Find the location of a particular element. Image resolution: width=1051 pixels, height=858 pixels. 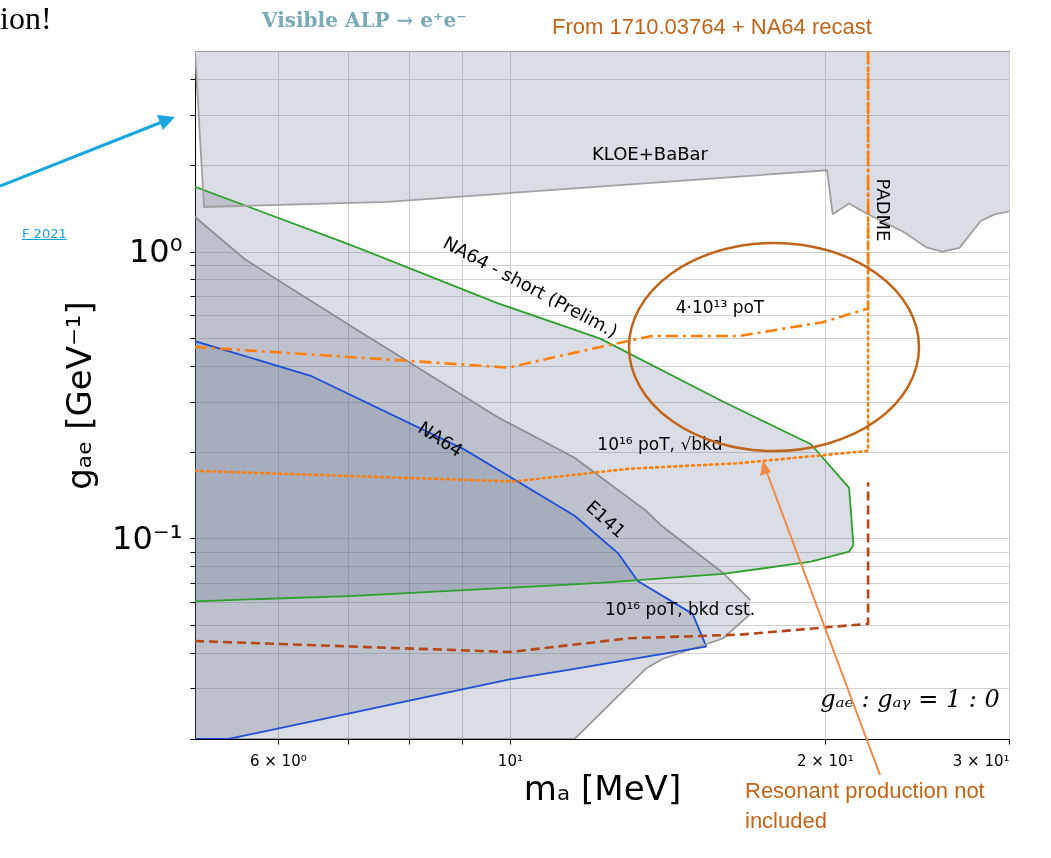

chart-title: Visible ALP → e⁺e⁻ is located at coordinates (364, 20).